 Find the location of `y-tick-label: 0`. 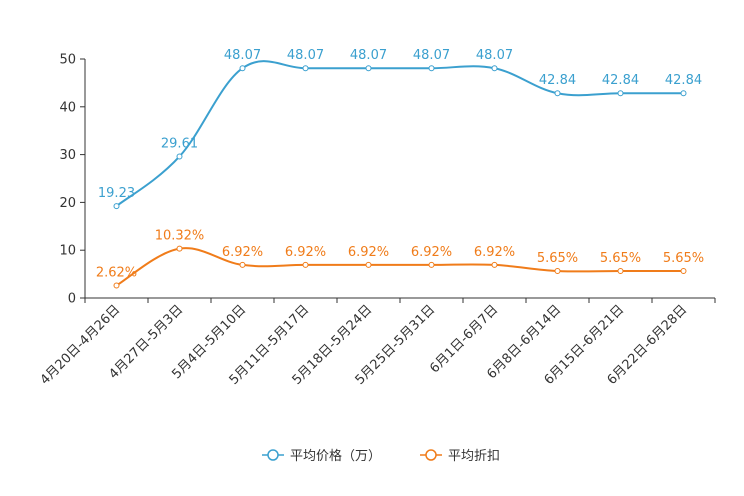

y-tick-label: 0 is located at coordinates (72, 299).